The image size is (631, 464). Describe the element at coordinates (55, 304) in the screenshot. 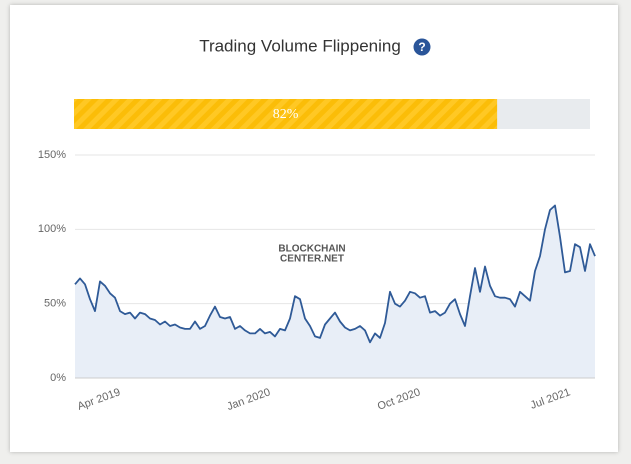

I see `y-tick-label: 50%` at that location.